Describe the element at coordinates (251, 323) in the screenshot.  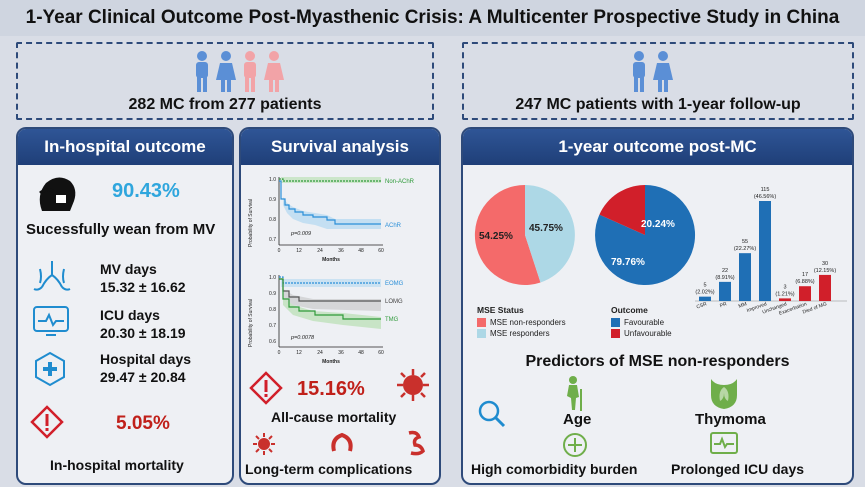
I see `km2-ylabel: Probability of Survival` at that location.